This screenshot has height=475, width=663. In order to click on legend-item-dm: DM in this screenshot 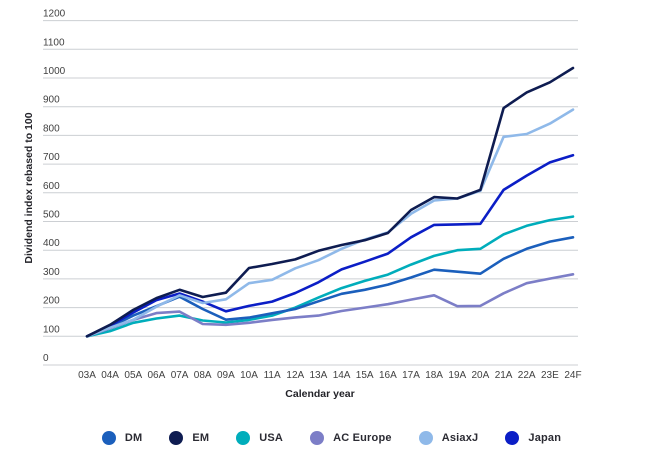, I will do `click(122, 438)`.